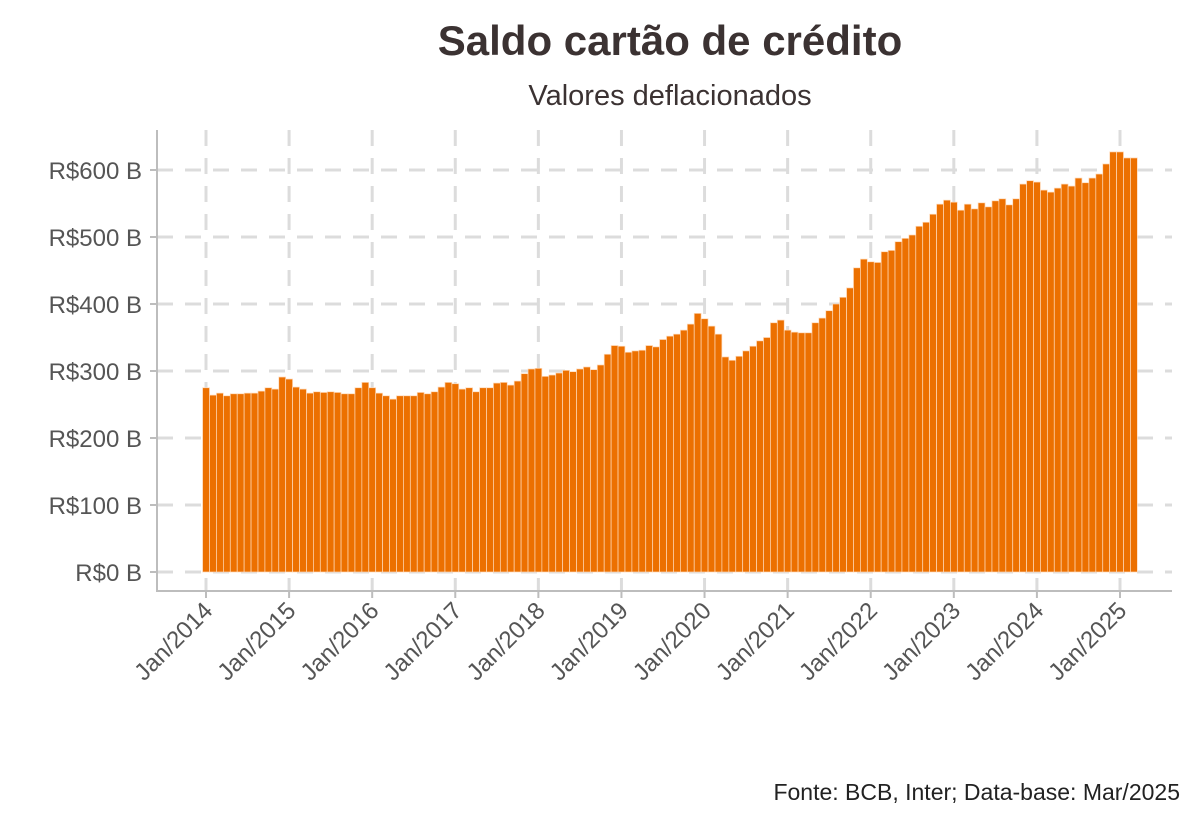 The height and width of the screenshot is (824, 1200). Describe the element at coordinates (95, 506) in the screenshot. I see `y-tick-label: R$100 B` at that location.